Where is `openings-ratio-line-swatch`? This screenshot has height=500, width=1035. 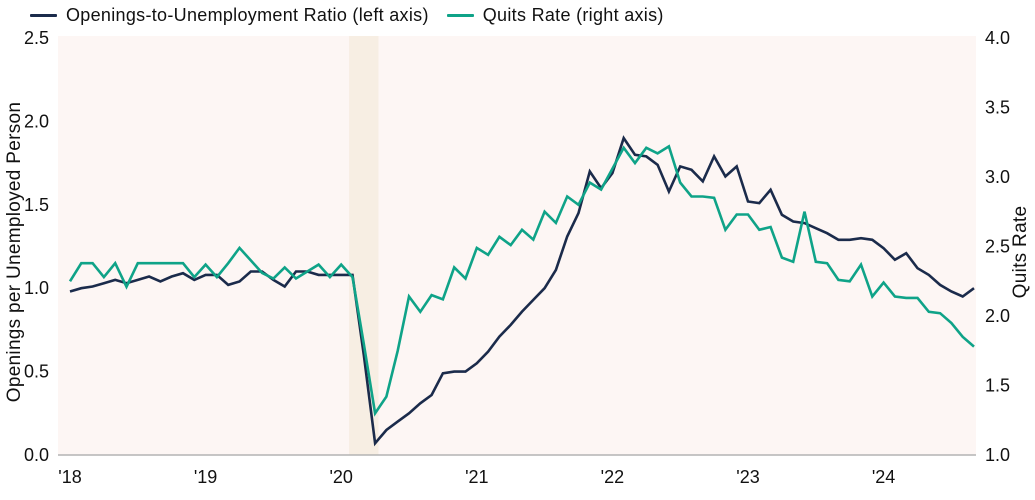 openings-ratio-line-swatch is located at coordinates (43, 15).